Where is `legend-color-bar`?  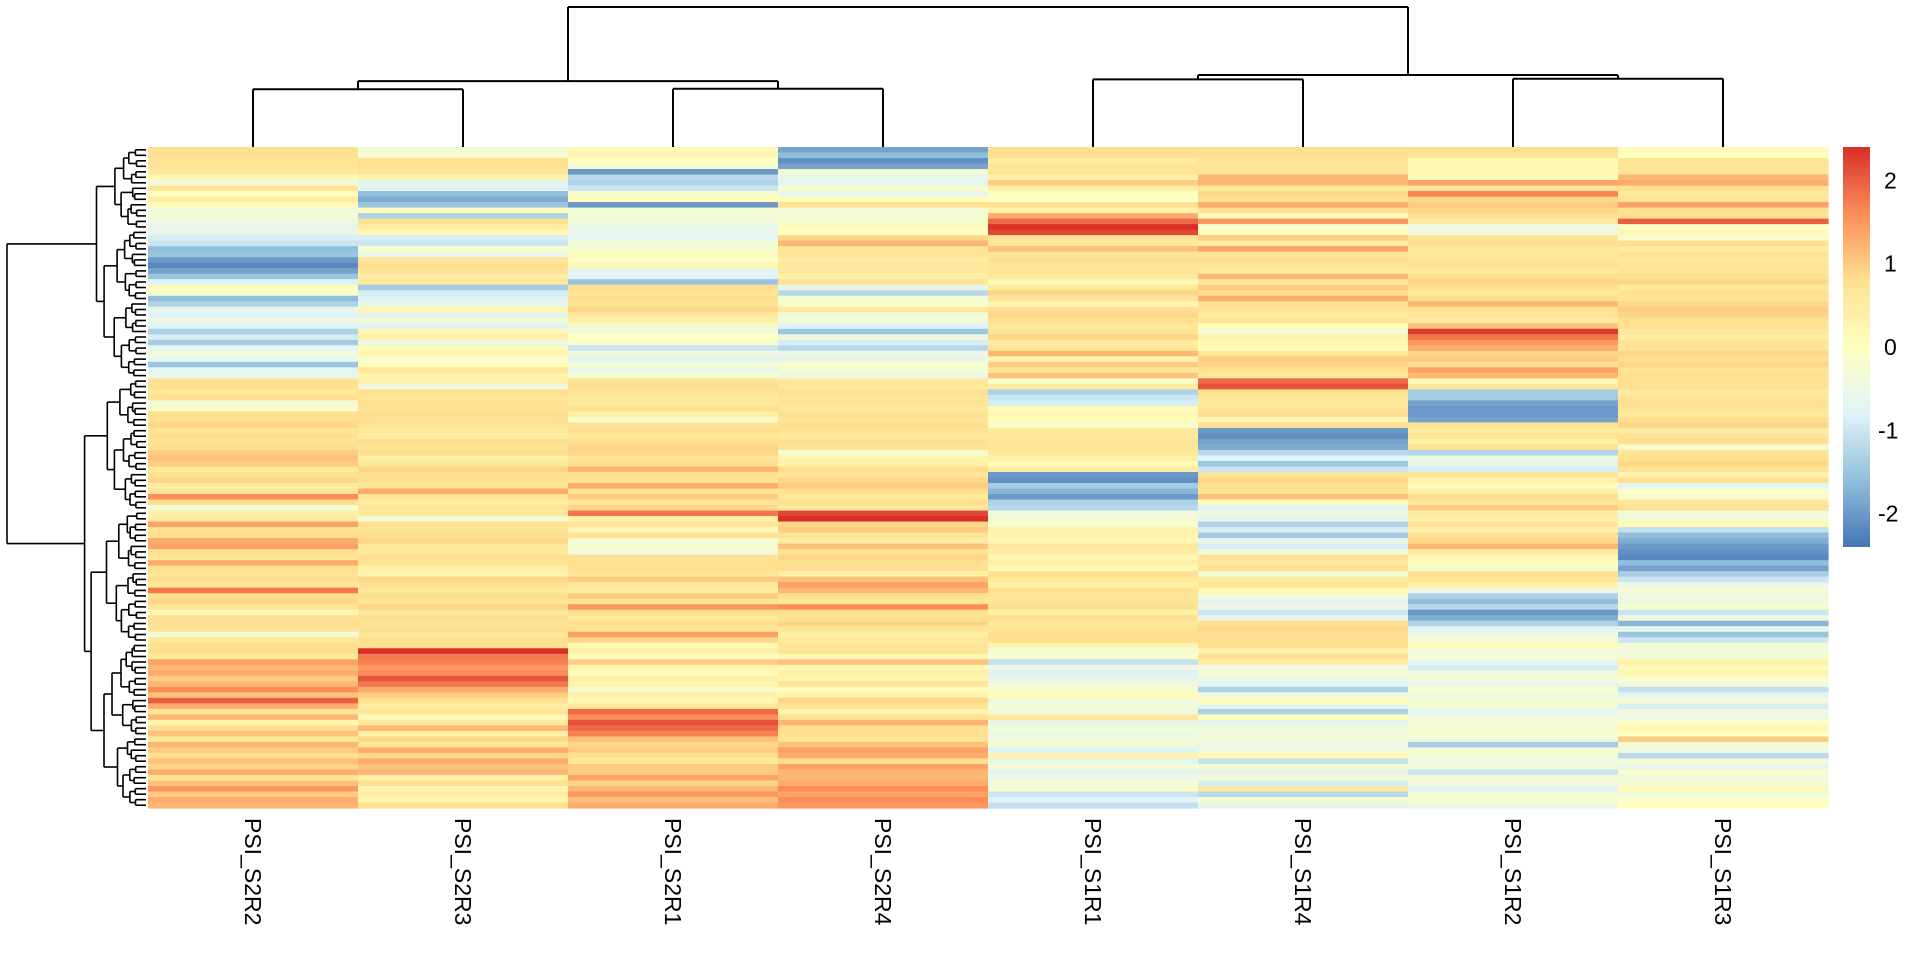 legend-color-bar is located at coordinates (1856, 347).